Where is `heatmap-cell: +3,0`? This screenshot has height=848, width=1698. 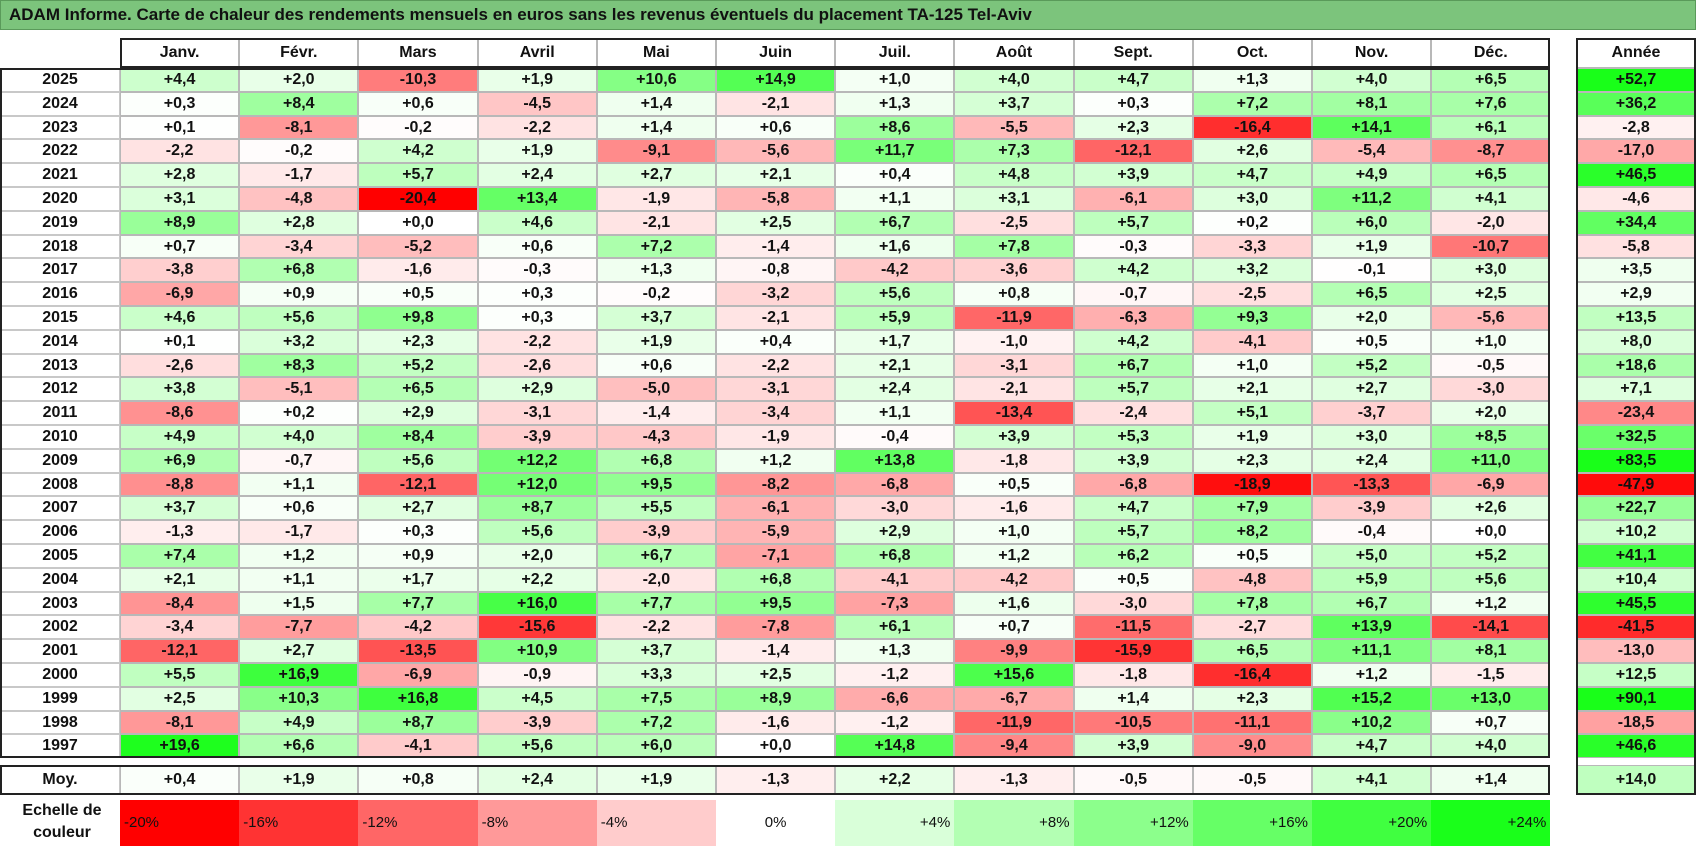 heatmap-cell: +3,0 is located at coordinates (1491, 270).